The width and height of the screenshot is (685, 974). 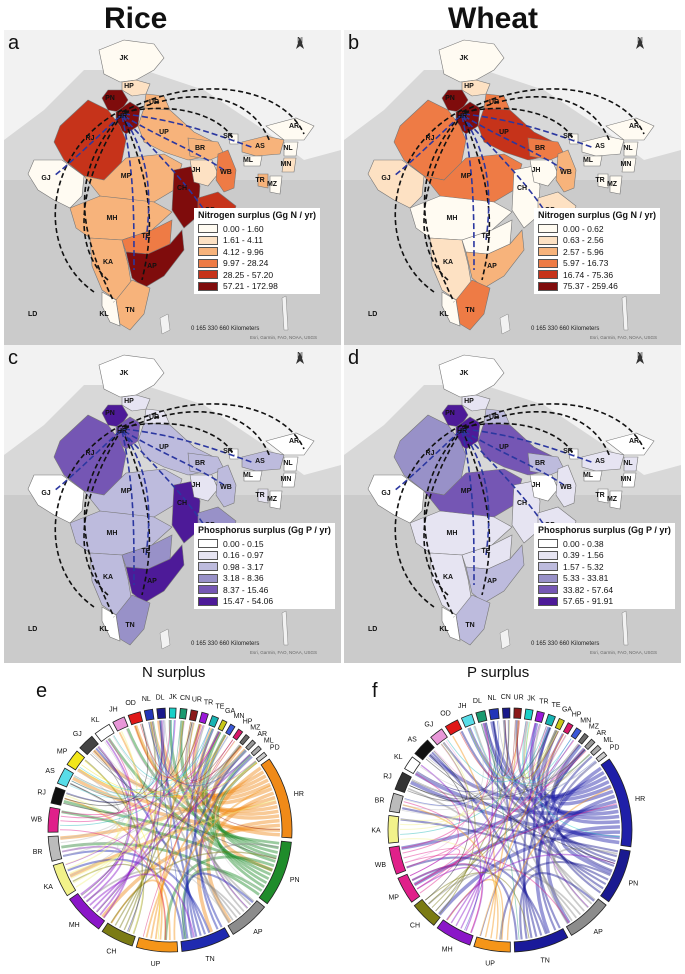 I want to click on state-label-ch: CH, so click(x=182, y=188).